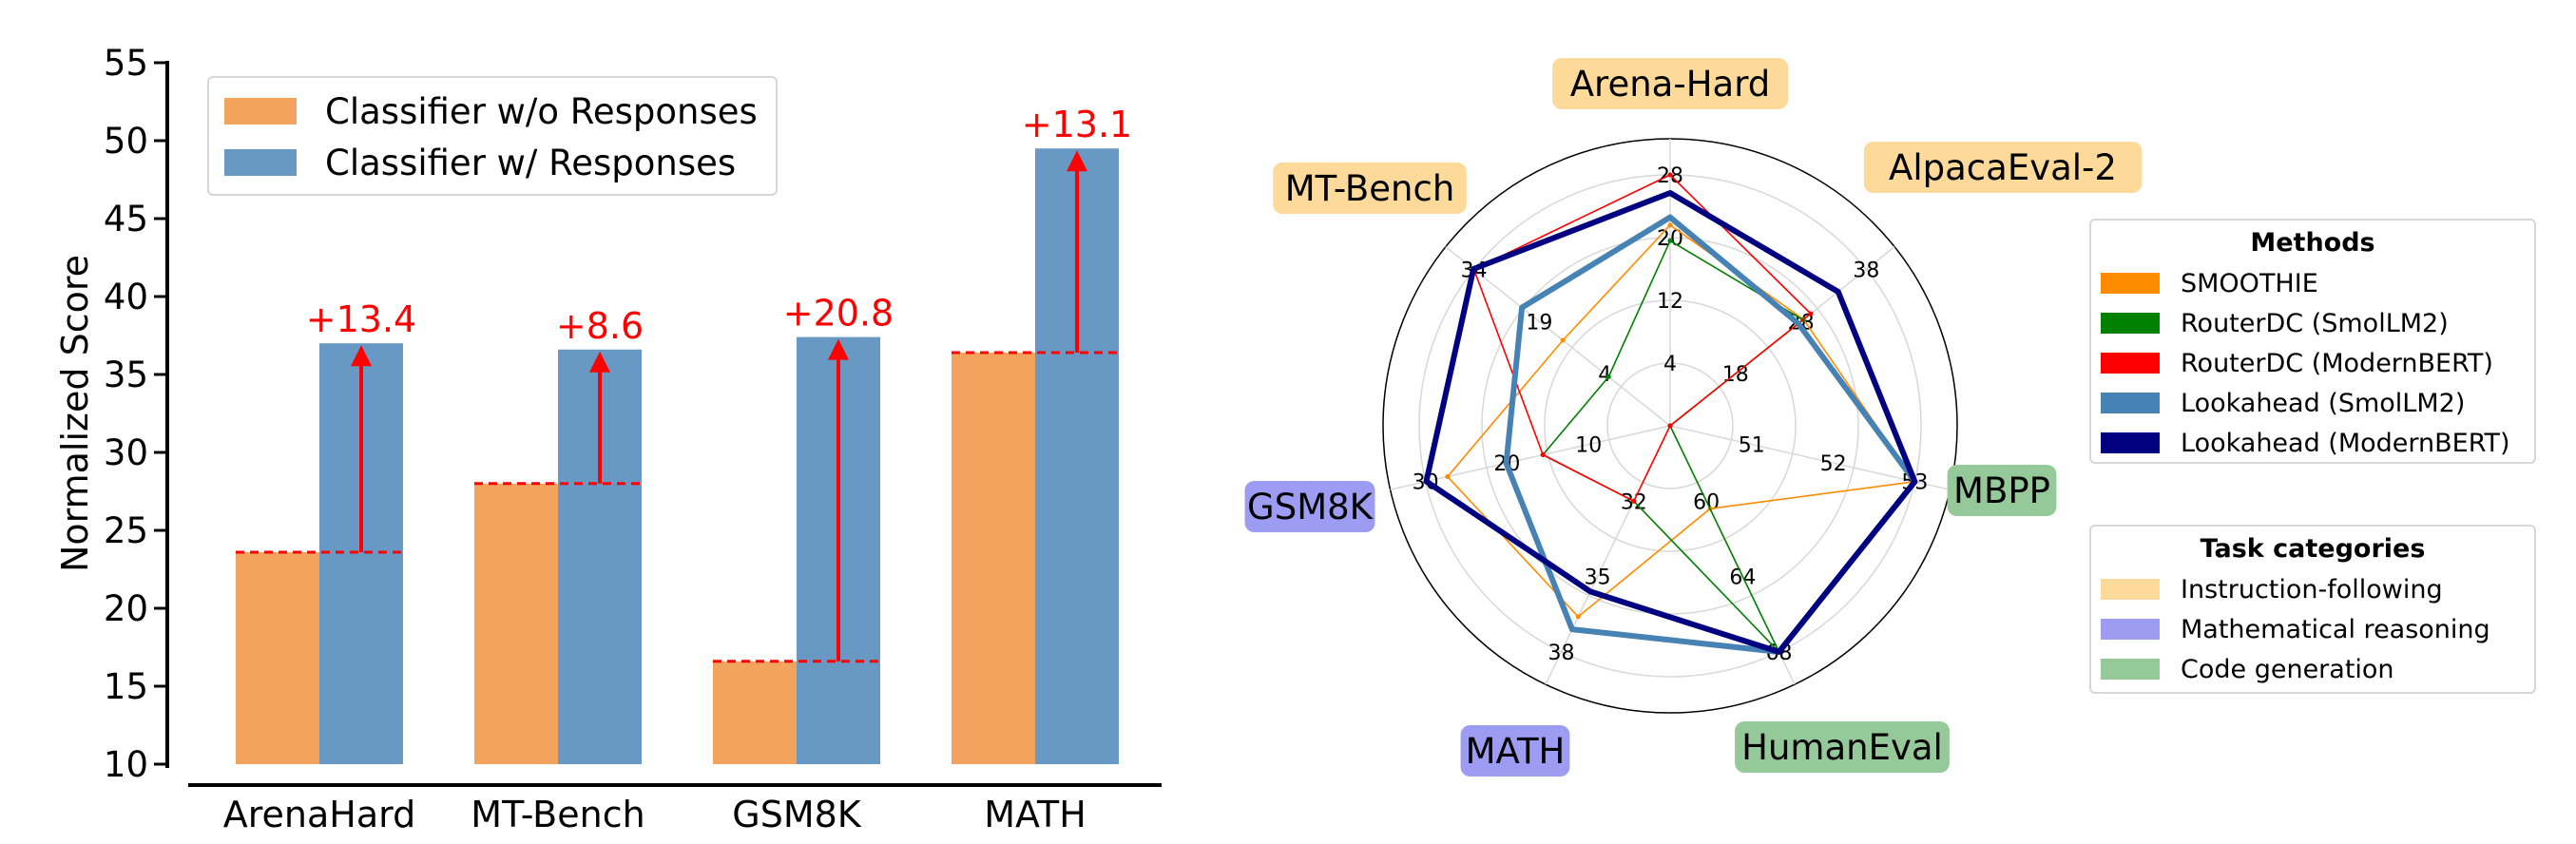 This screenshot has width=2576, height=844. Describe the element at coordinates (2131, 629) in the screenshot. I see `legend-swatch-mathematical-reasoning` at that location.